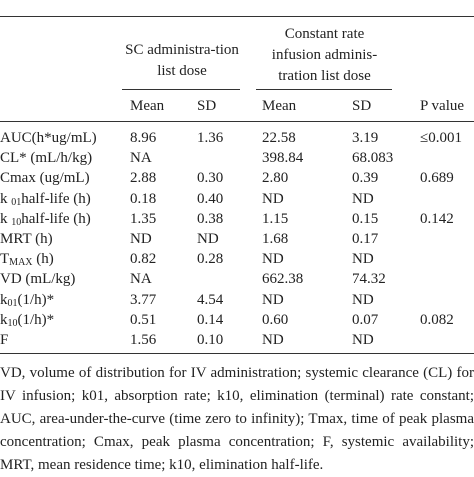 This screenshot has width=474, height=477. Describe the element at coordinates (437, 178) in the screenshot. I see `cell: 0.689` at that location.